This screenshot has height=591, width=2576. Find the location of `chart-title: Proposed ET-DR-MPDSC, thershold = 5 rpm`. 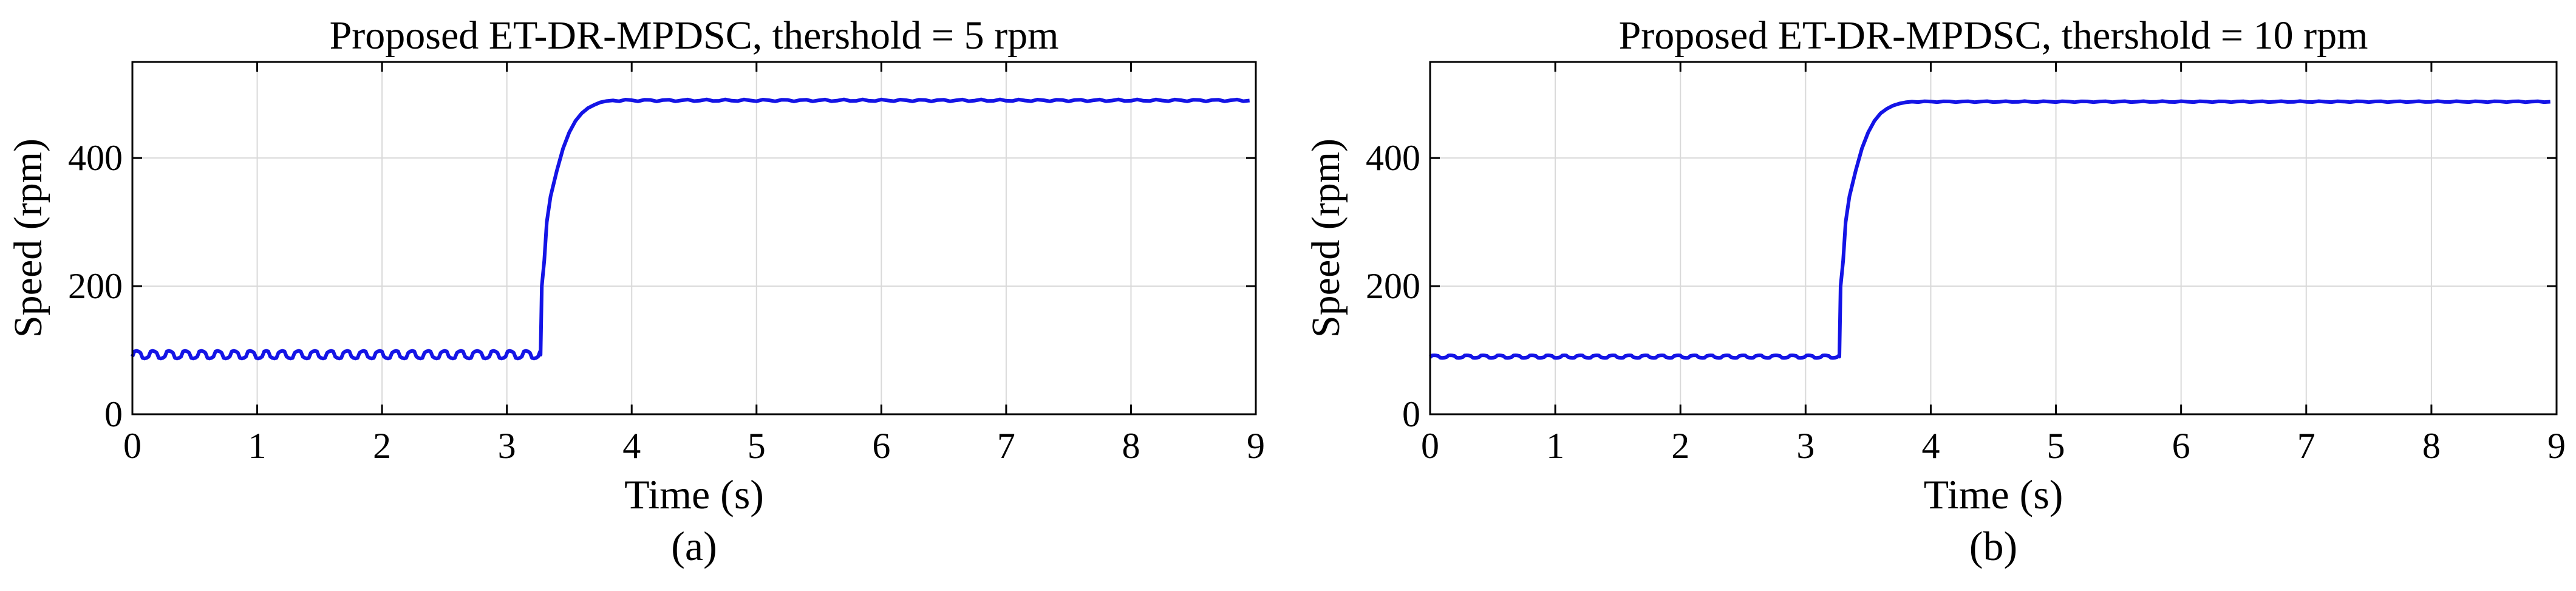

chart-title: Proposed ET-DR-MPDSC, thershold = 5 rpm is located at coordinates (694, 35).